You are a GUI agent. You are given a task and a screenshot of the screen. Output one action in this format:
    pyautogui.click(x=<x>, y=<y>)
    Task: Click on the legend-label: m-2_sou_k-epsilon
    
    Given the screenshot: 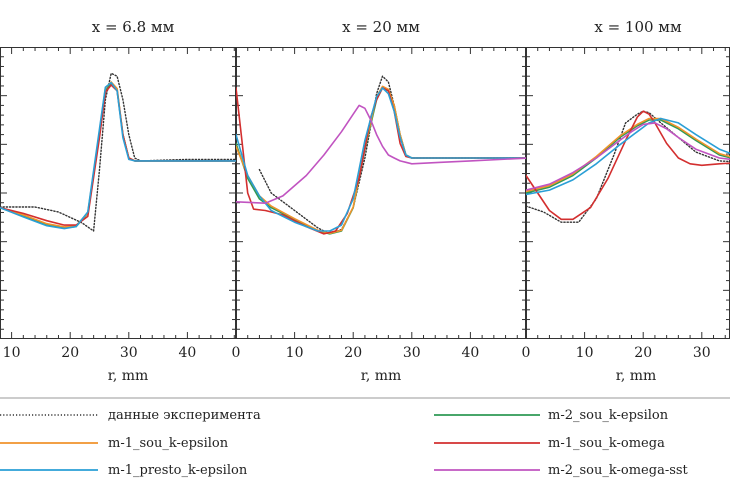 What is the action you would take?
    pyautogui.click(x=608, y=415)
    